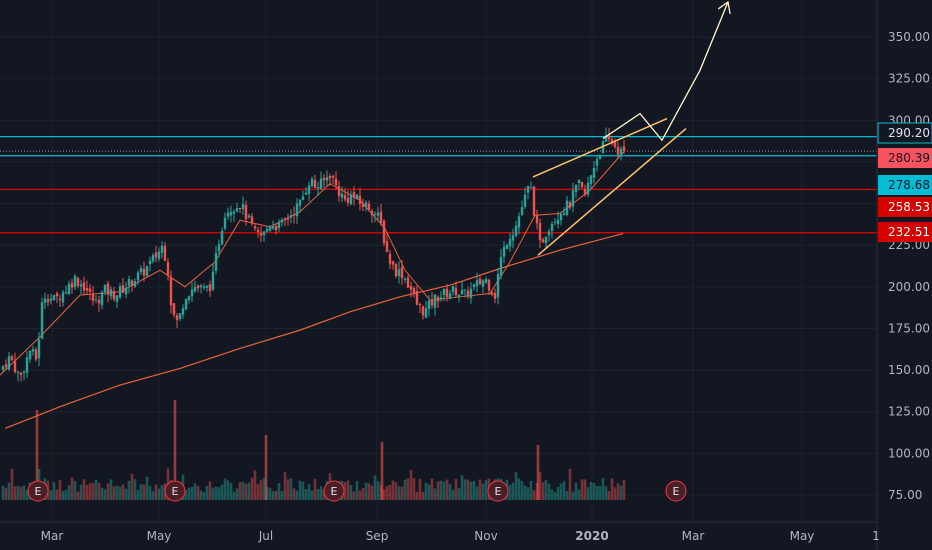  What do you see at coordinates (460, 536) in the screenshot?
I see `time-axis: Mar May Jul Sep Nov 2020 Mar May 1` at bounding box center [460, 536].